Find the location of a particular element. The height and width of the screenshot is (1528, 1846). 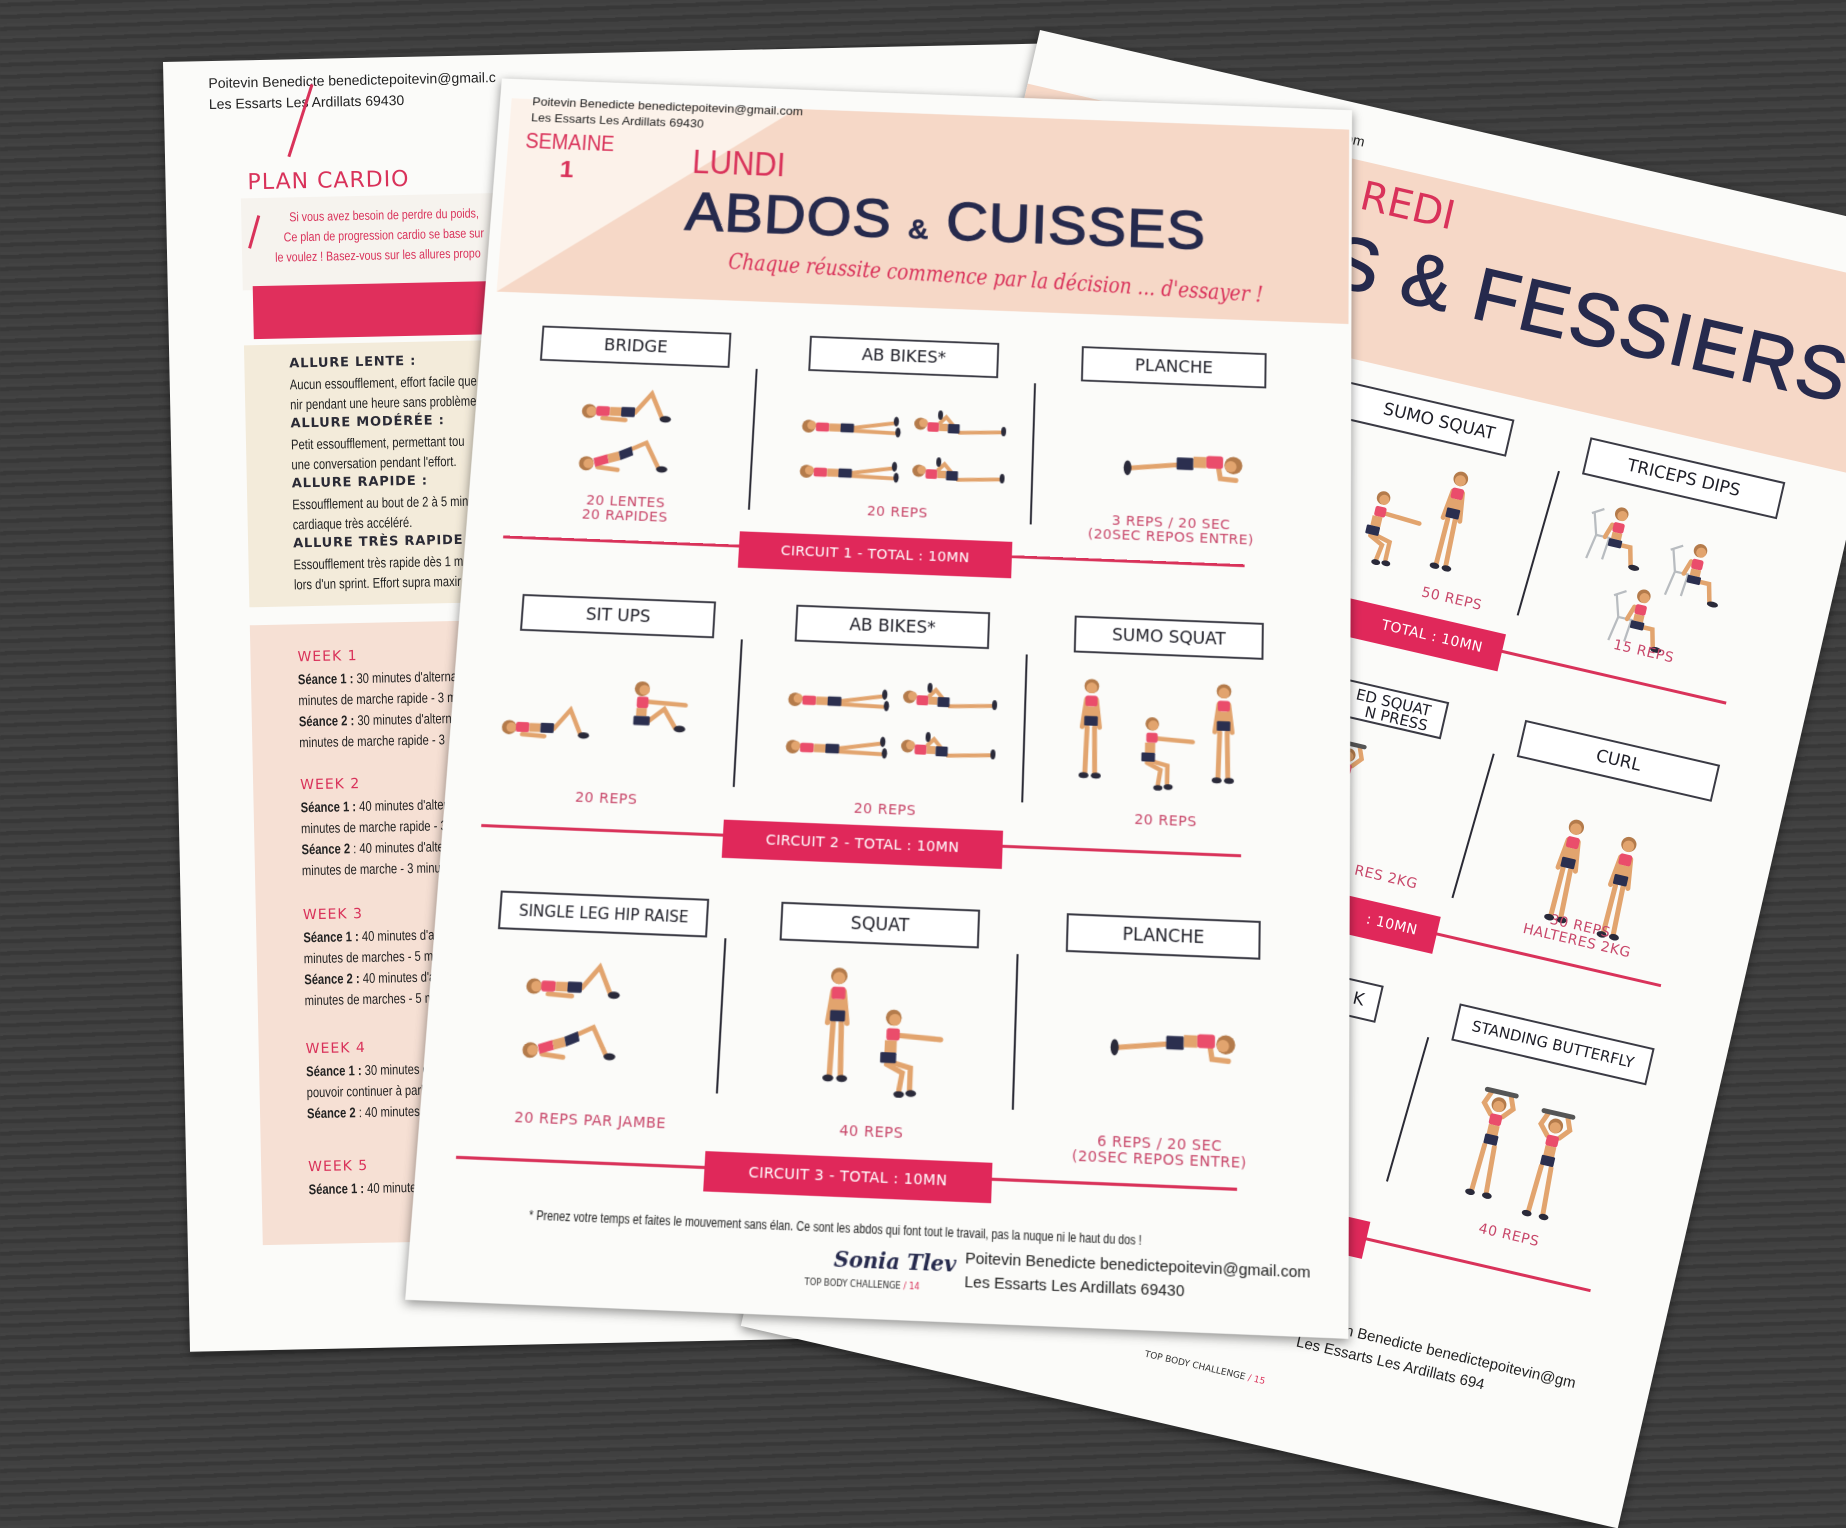

session-line: minutes de marche rapide - 3 m is located at coordinates (377, 698).